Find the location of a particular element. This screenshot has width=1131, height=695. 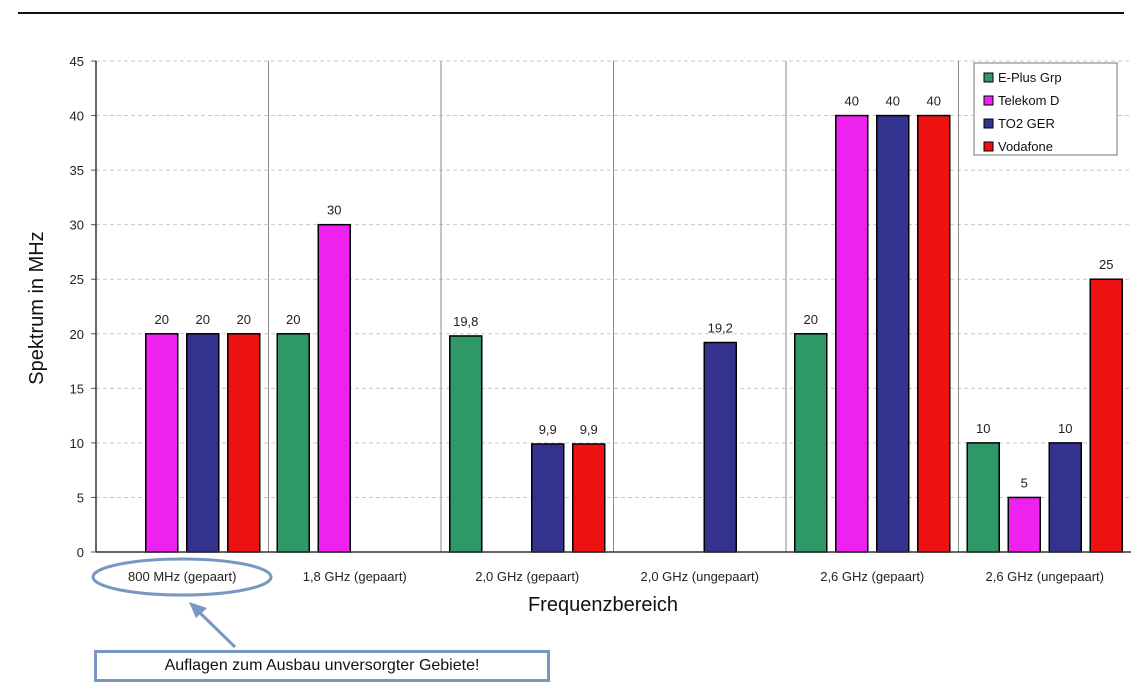

data-label: 19,2 is located at coordinates (720, 328).